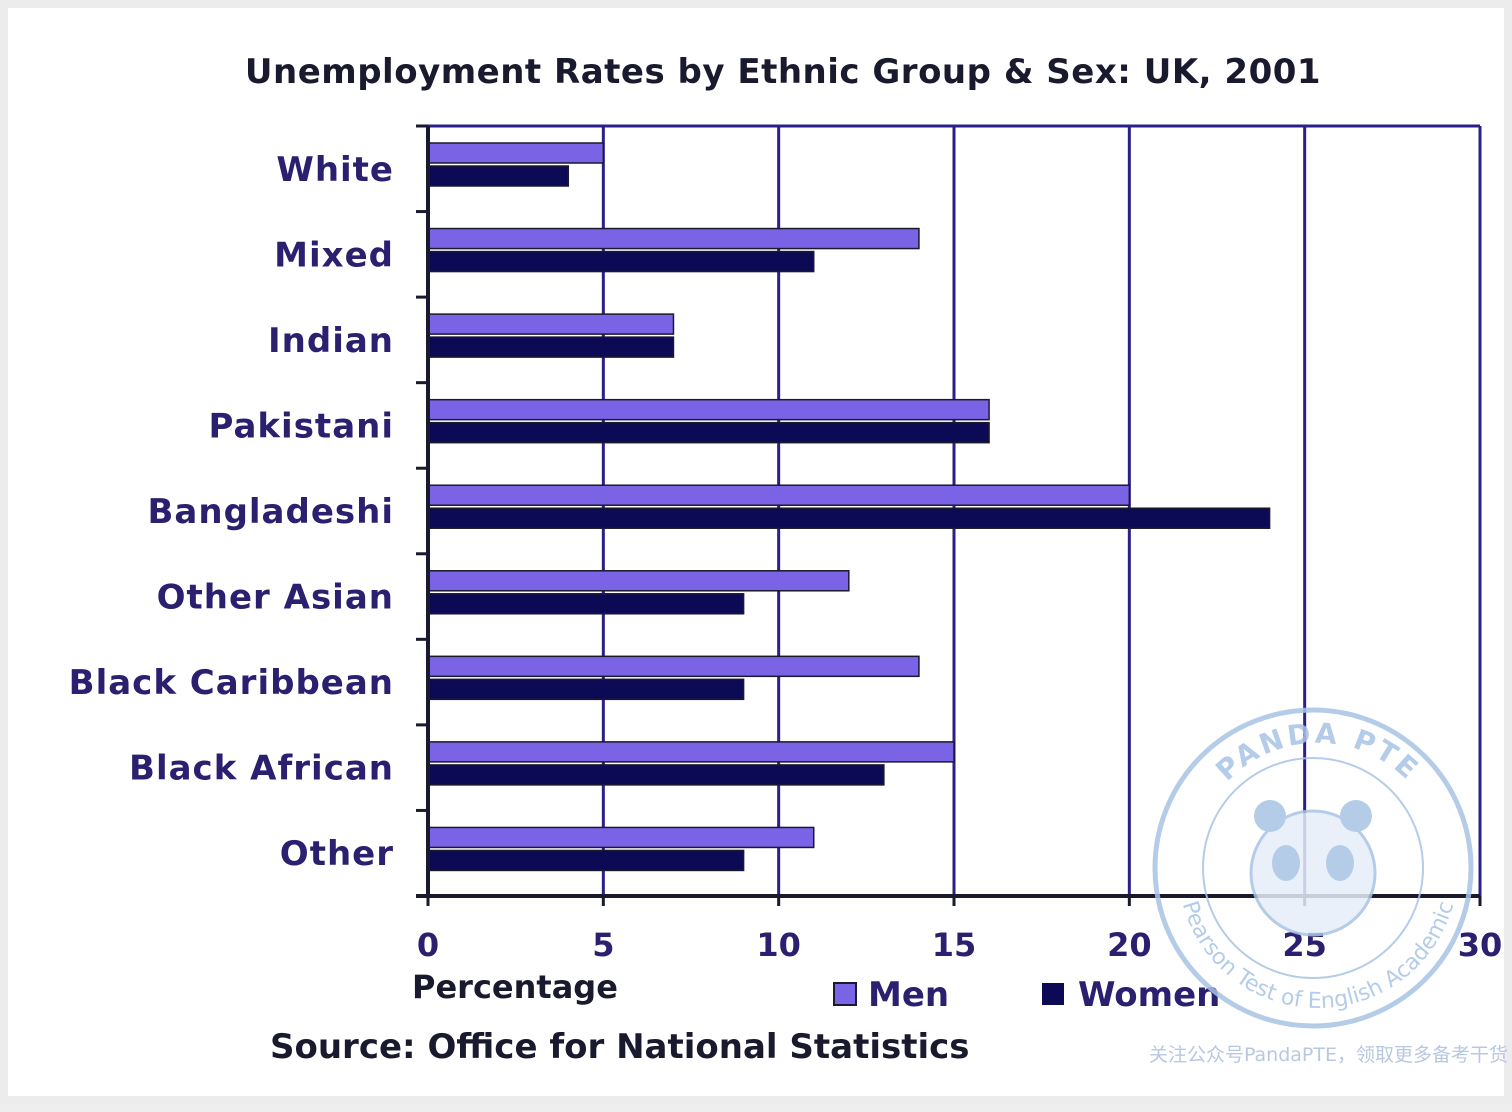 The height and width of the screenshot is (1112, 1512). Describe the element at coordinates (954, 945) in the screenshot. I see `x-tick-label: 15` at that location.